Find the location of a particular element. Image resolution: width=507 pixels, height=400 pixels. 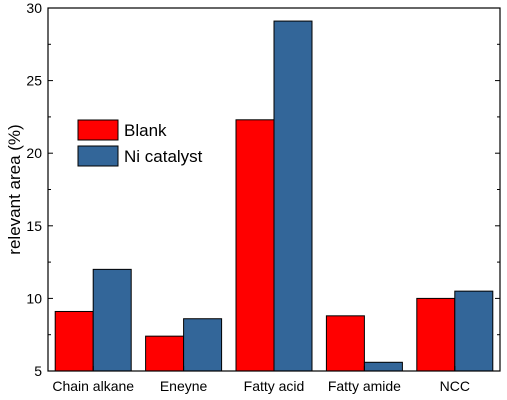

bar-ni-catalyst-ncc is located at coordinates (474, 331).